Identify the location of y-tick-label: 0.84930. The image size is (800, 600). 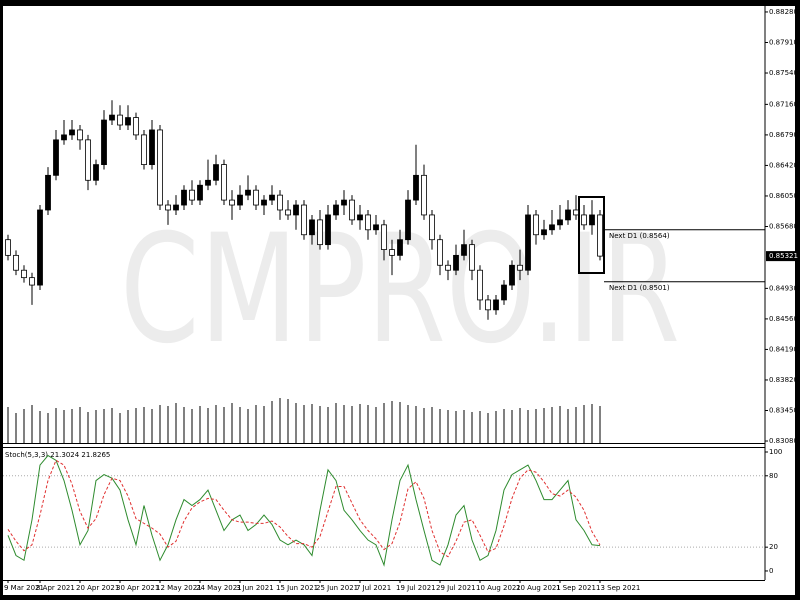
(783, 288).